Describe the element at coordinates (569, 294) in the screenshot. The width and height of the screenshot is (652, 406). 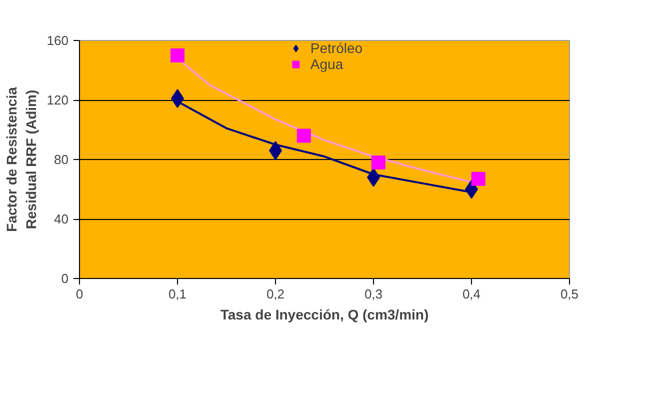
I see `x-tick-label: 0,5` at that location.